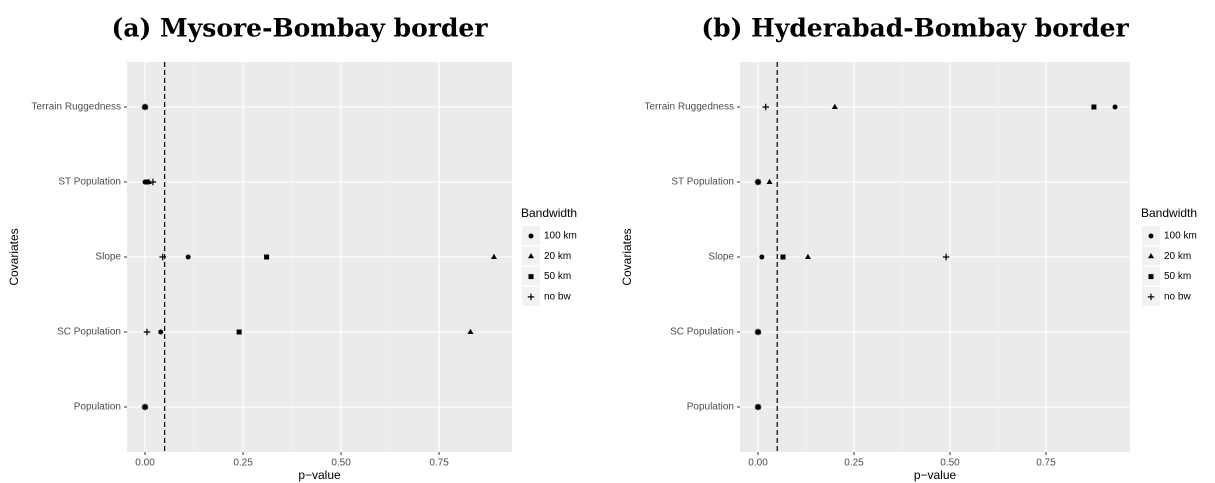  I want to click on chart-title: (b) Hyderabad-Bombay border, so click(915, 28).